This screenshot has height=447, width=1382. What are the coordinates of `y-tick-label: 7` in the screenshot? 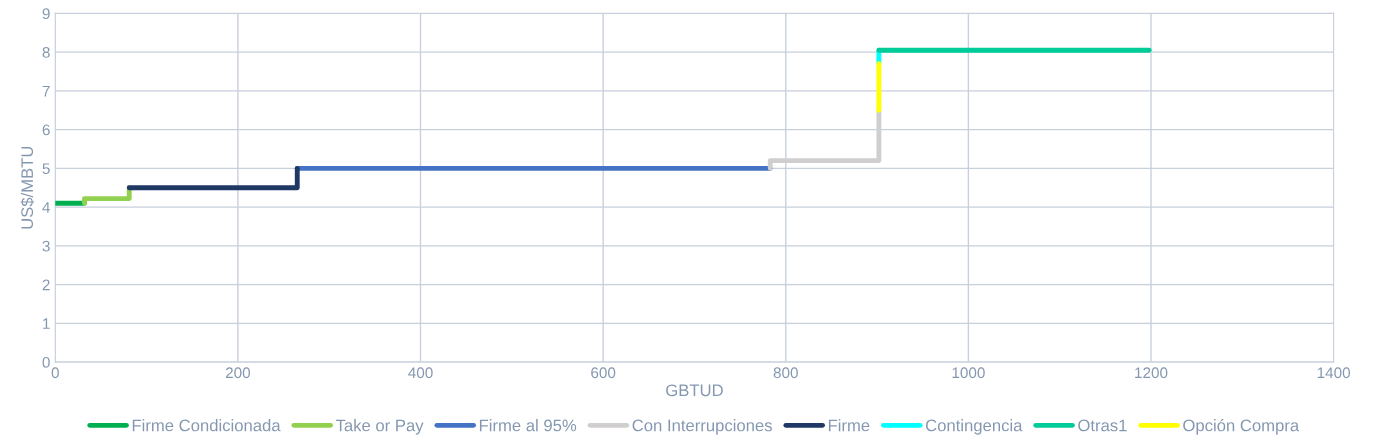 It's located at (46, 91).